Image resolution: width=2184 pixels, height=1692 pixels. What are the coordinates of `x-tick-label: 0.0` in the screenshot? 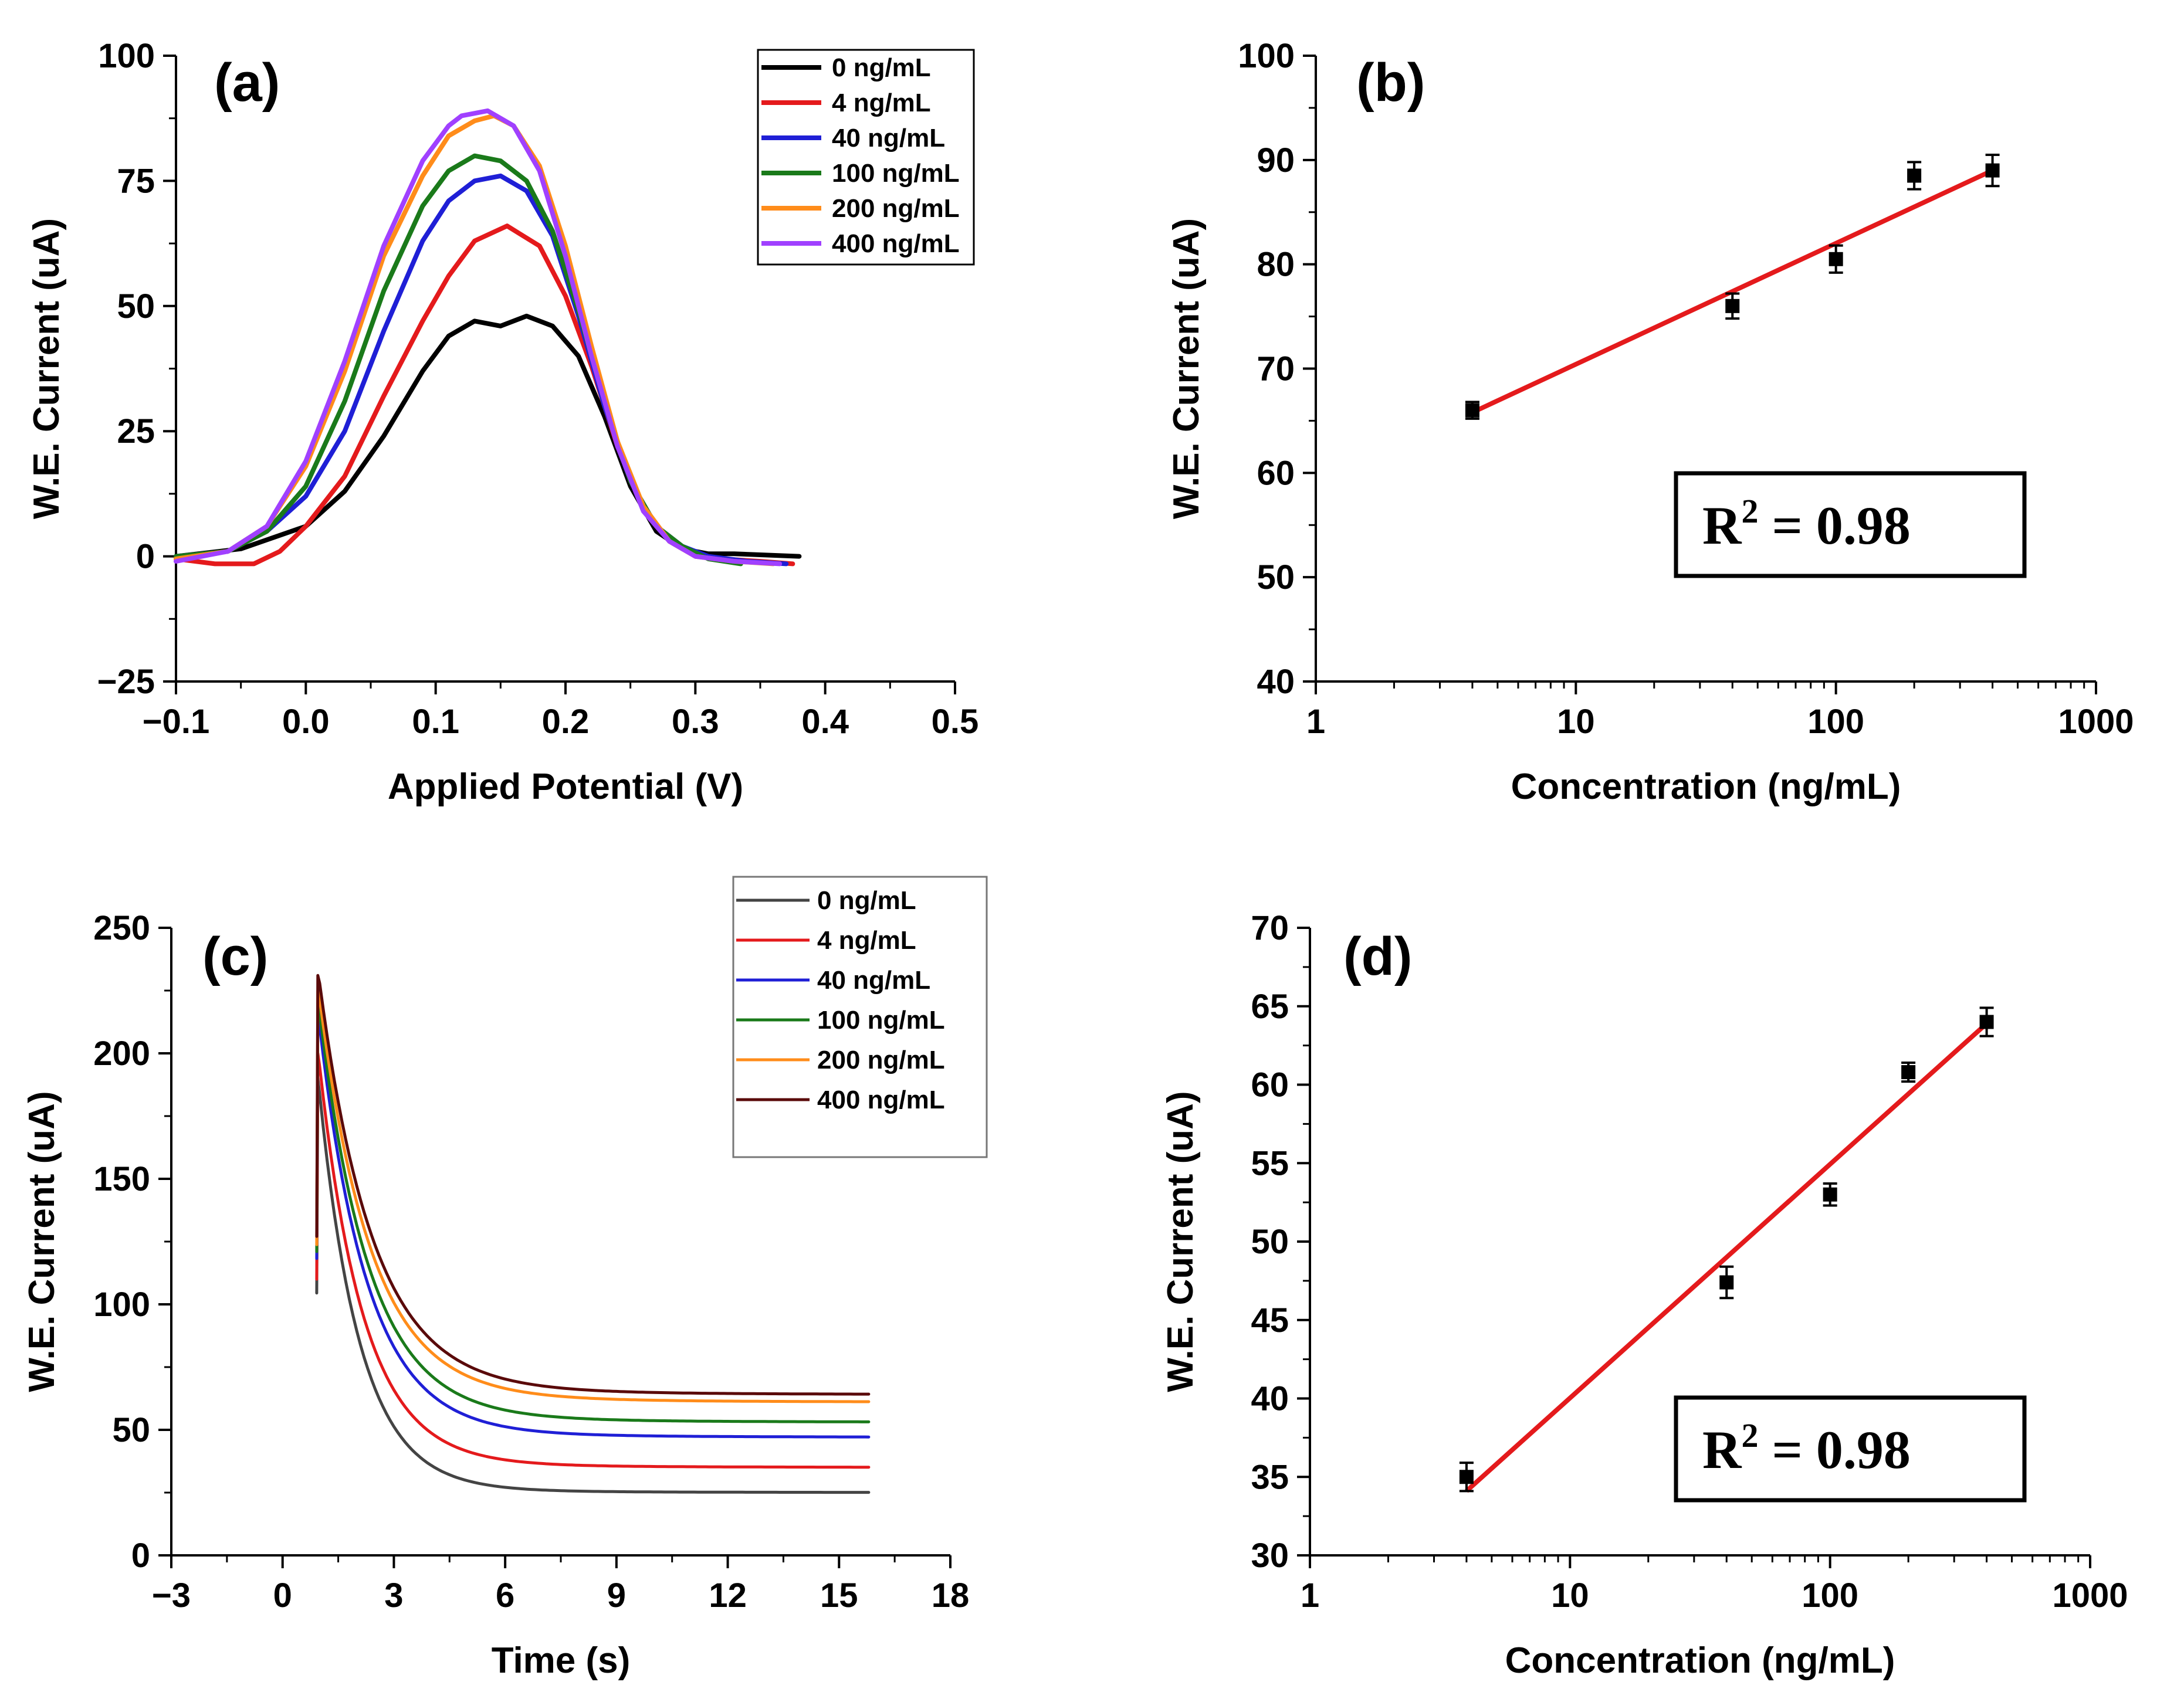 It's located at (306, 722).